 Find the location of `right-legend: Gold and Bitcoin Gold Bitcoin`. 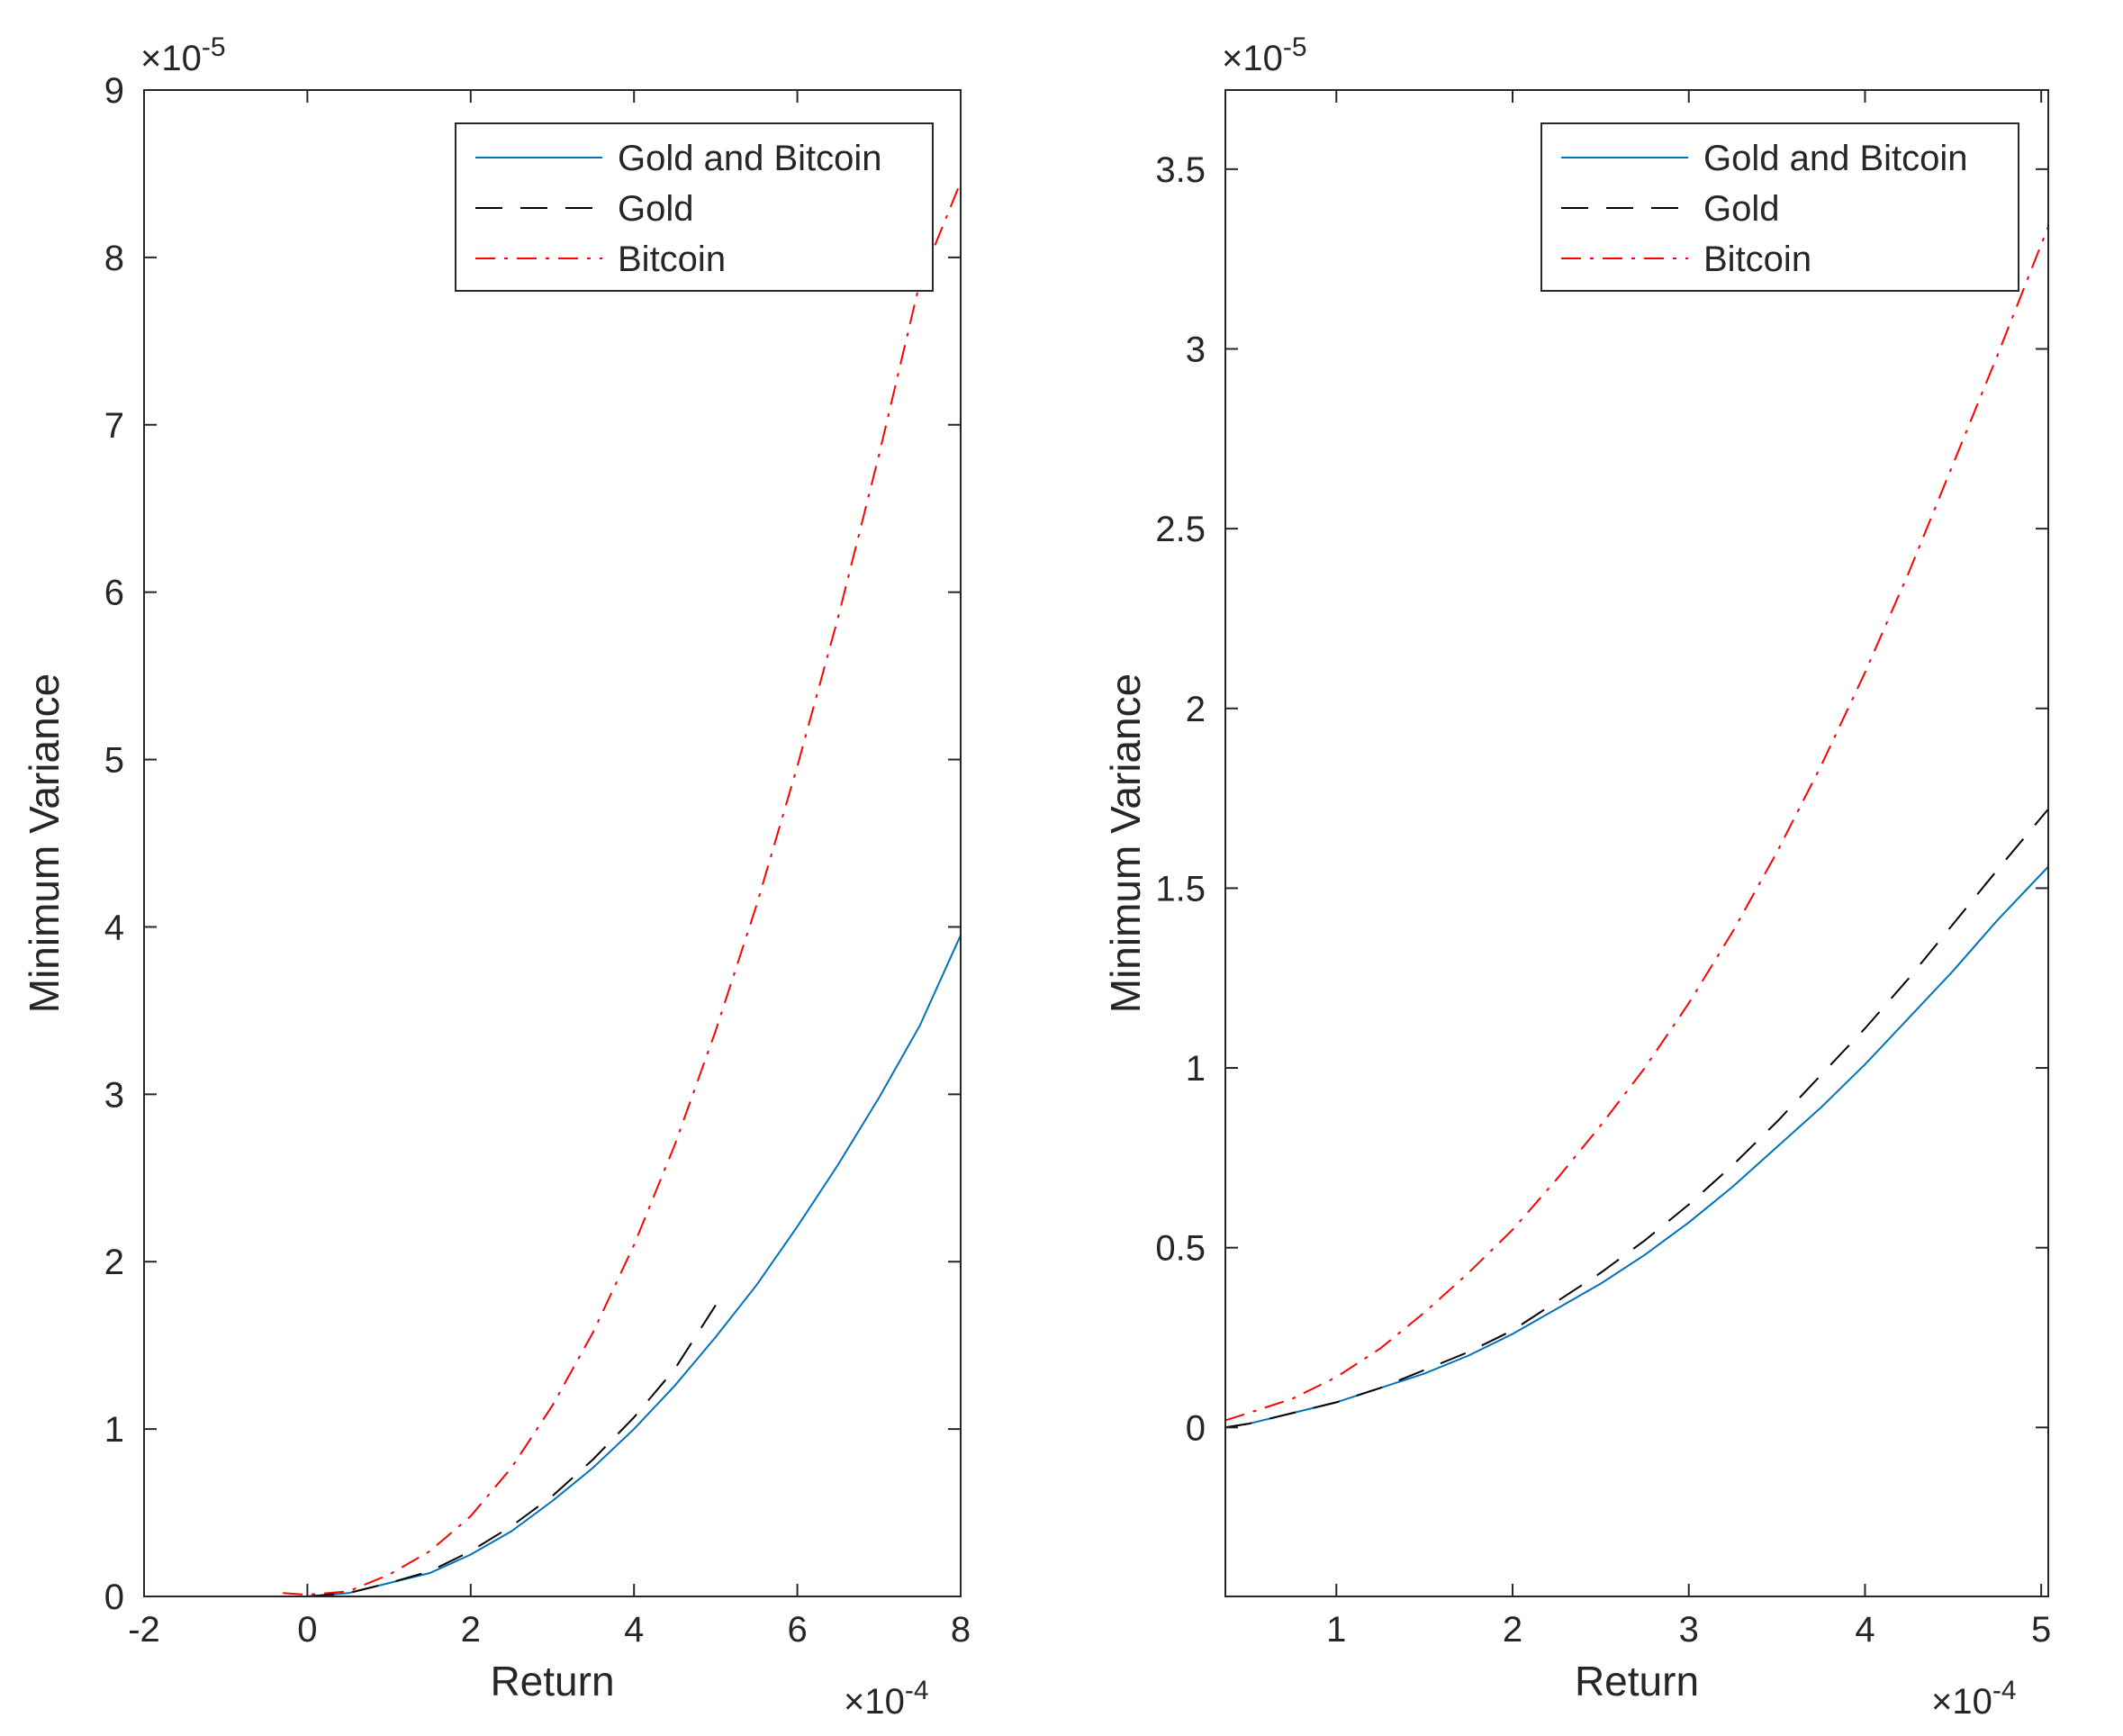

right-legend: Gold and Bitcoin Gold Bitcoin is located at coordinates (1780, 207).